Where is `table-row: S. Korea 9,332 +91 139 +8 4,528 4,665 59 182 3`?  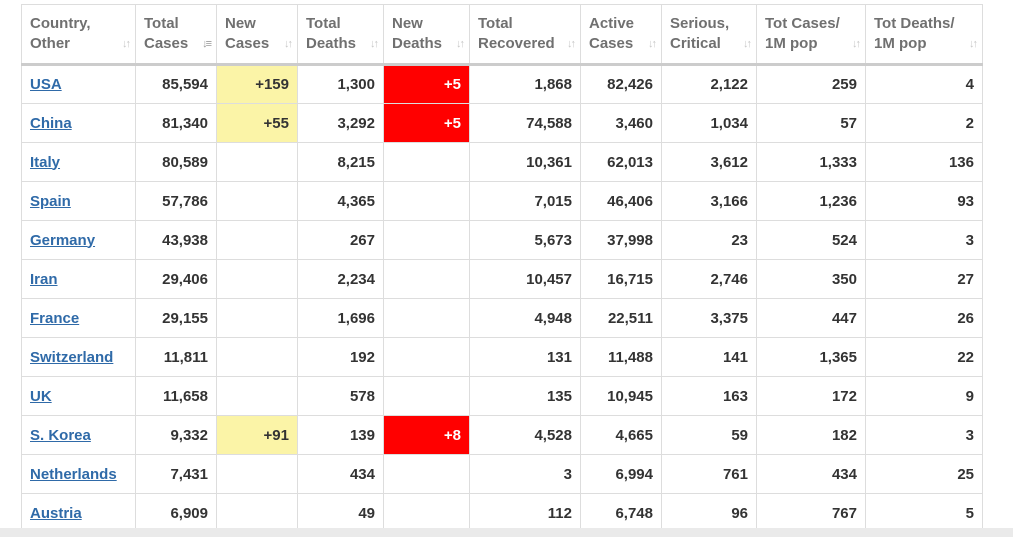 table-row: S. Korea 9,332 +91 139 +8 4,528 4,665 59 182 3 is located at coordinates (502, 435).